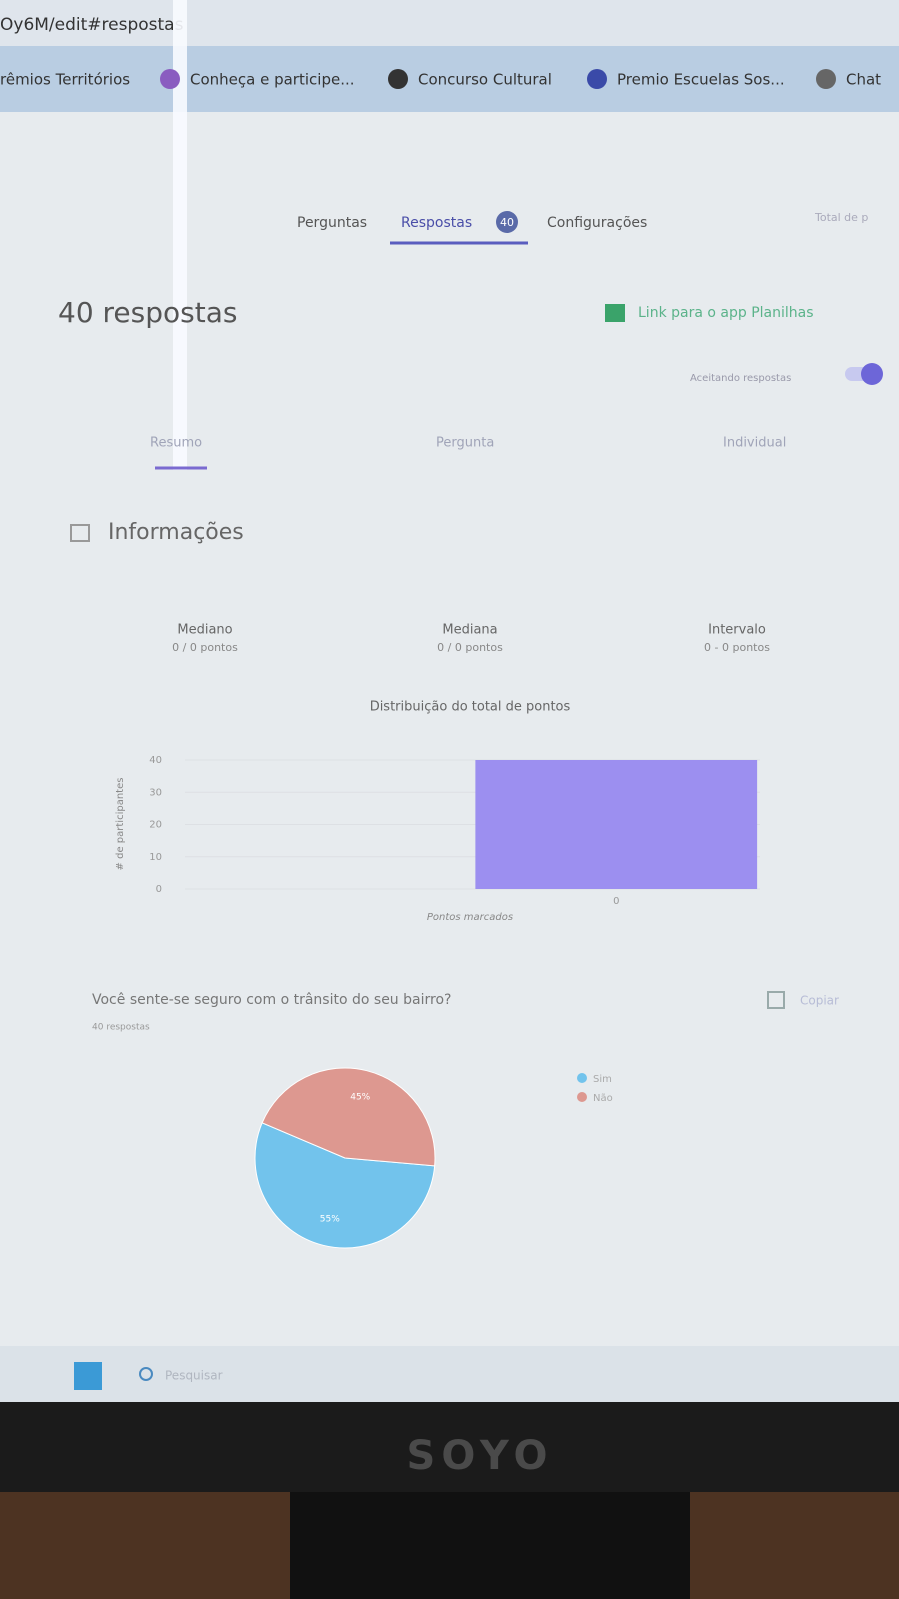 The height and width of the screenshot is (1599, 899). Describe the element at coordinates (819, 1001) in the screenshot. I see `copy-button: Copiar` at that location.